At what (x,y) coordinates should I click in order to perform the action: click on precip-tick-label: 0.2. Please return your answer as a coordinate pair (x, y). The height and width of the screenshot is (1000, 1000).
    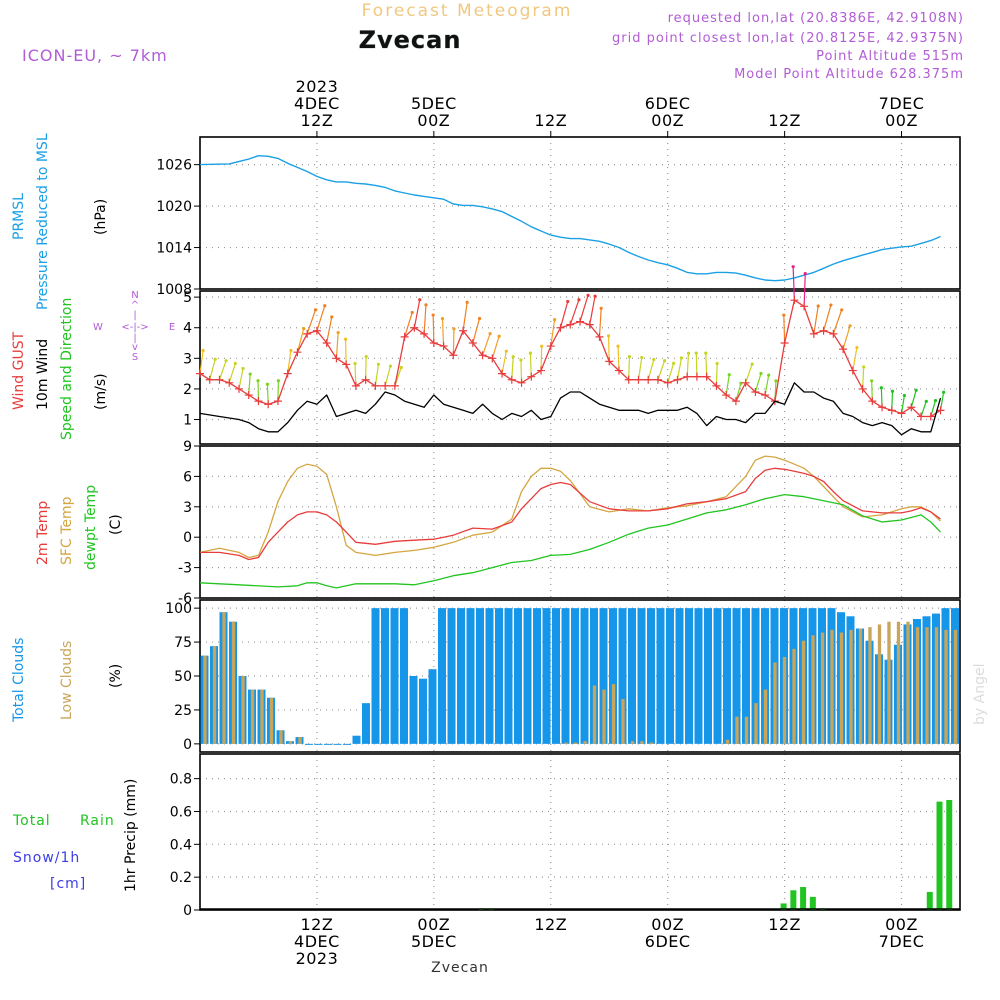
    Looking at the image, I should click on (181, 878).